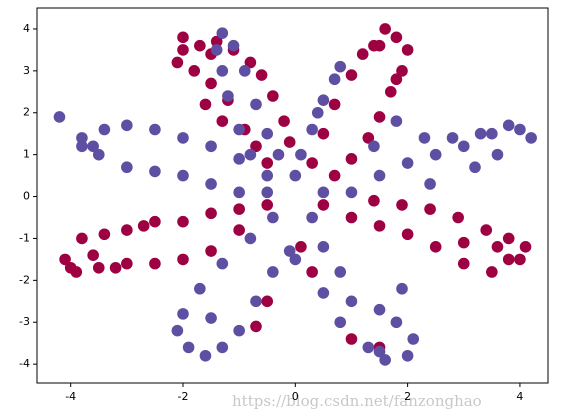  Describe the element at coordinates (357, 401) in the screenshot. I see `watermark: https://blog.csdn.net/fanzonghao` at that location.